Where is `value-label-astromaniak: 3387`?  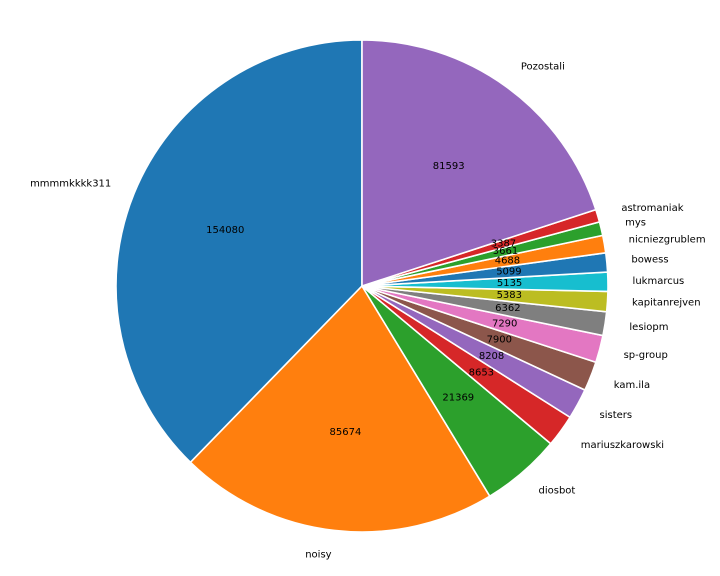 value-label-astromaniak: 3387 is located at coordinates (503, 243).